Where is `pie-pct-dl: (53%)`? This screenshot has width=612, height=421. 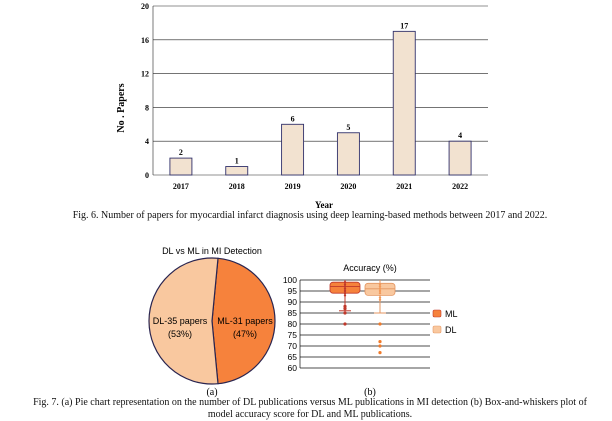
pie-pct-dl: (53%) is located at coordinates (180, 334).